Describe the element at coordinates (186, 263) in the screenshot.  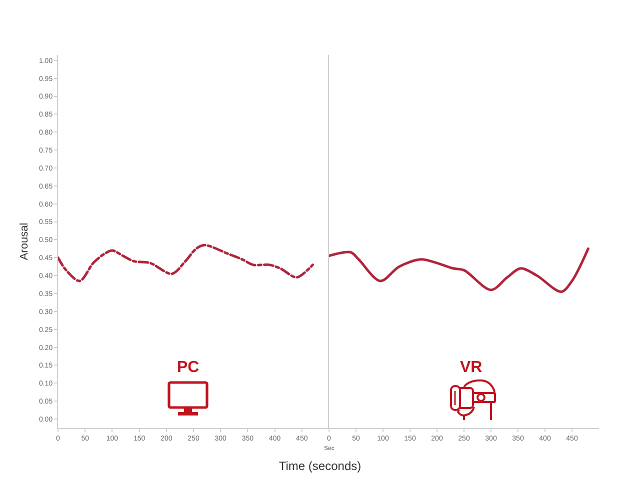
I see `line-series` at that location.